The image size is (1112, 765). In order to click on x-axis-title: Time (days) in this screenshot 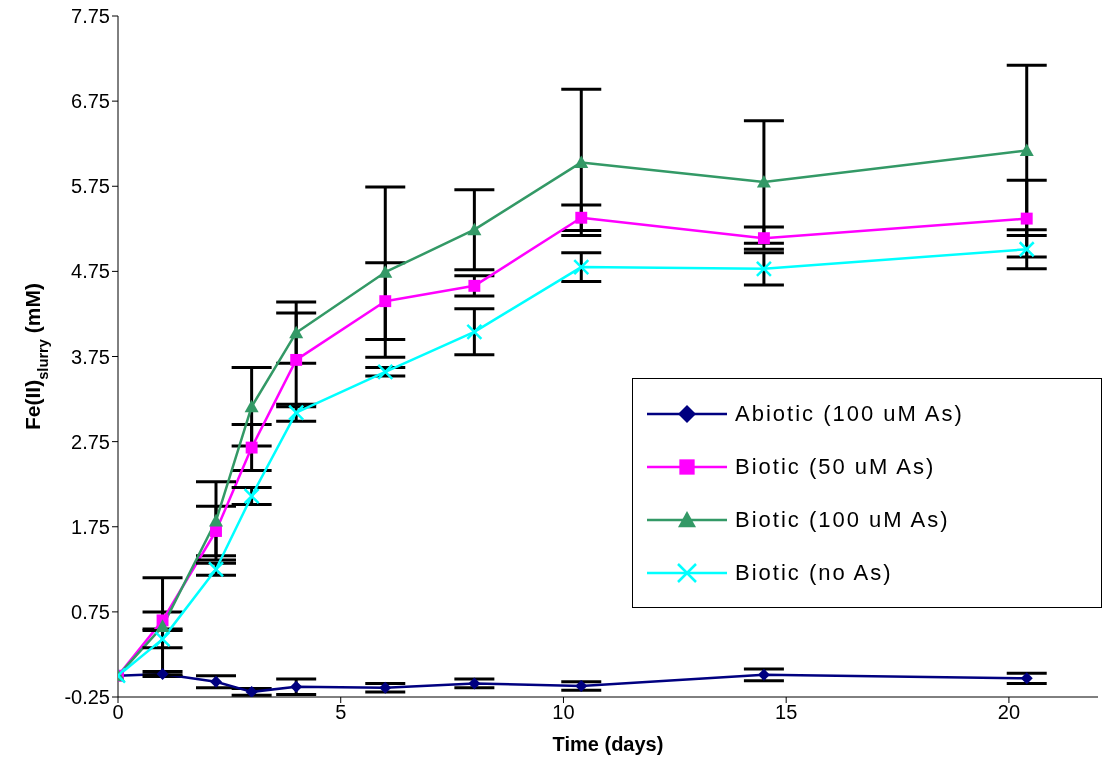, I will do `click(608, 744)`.